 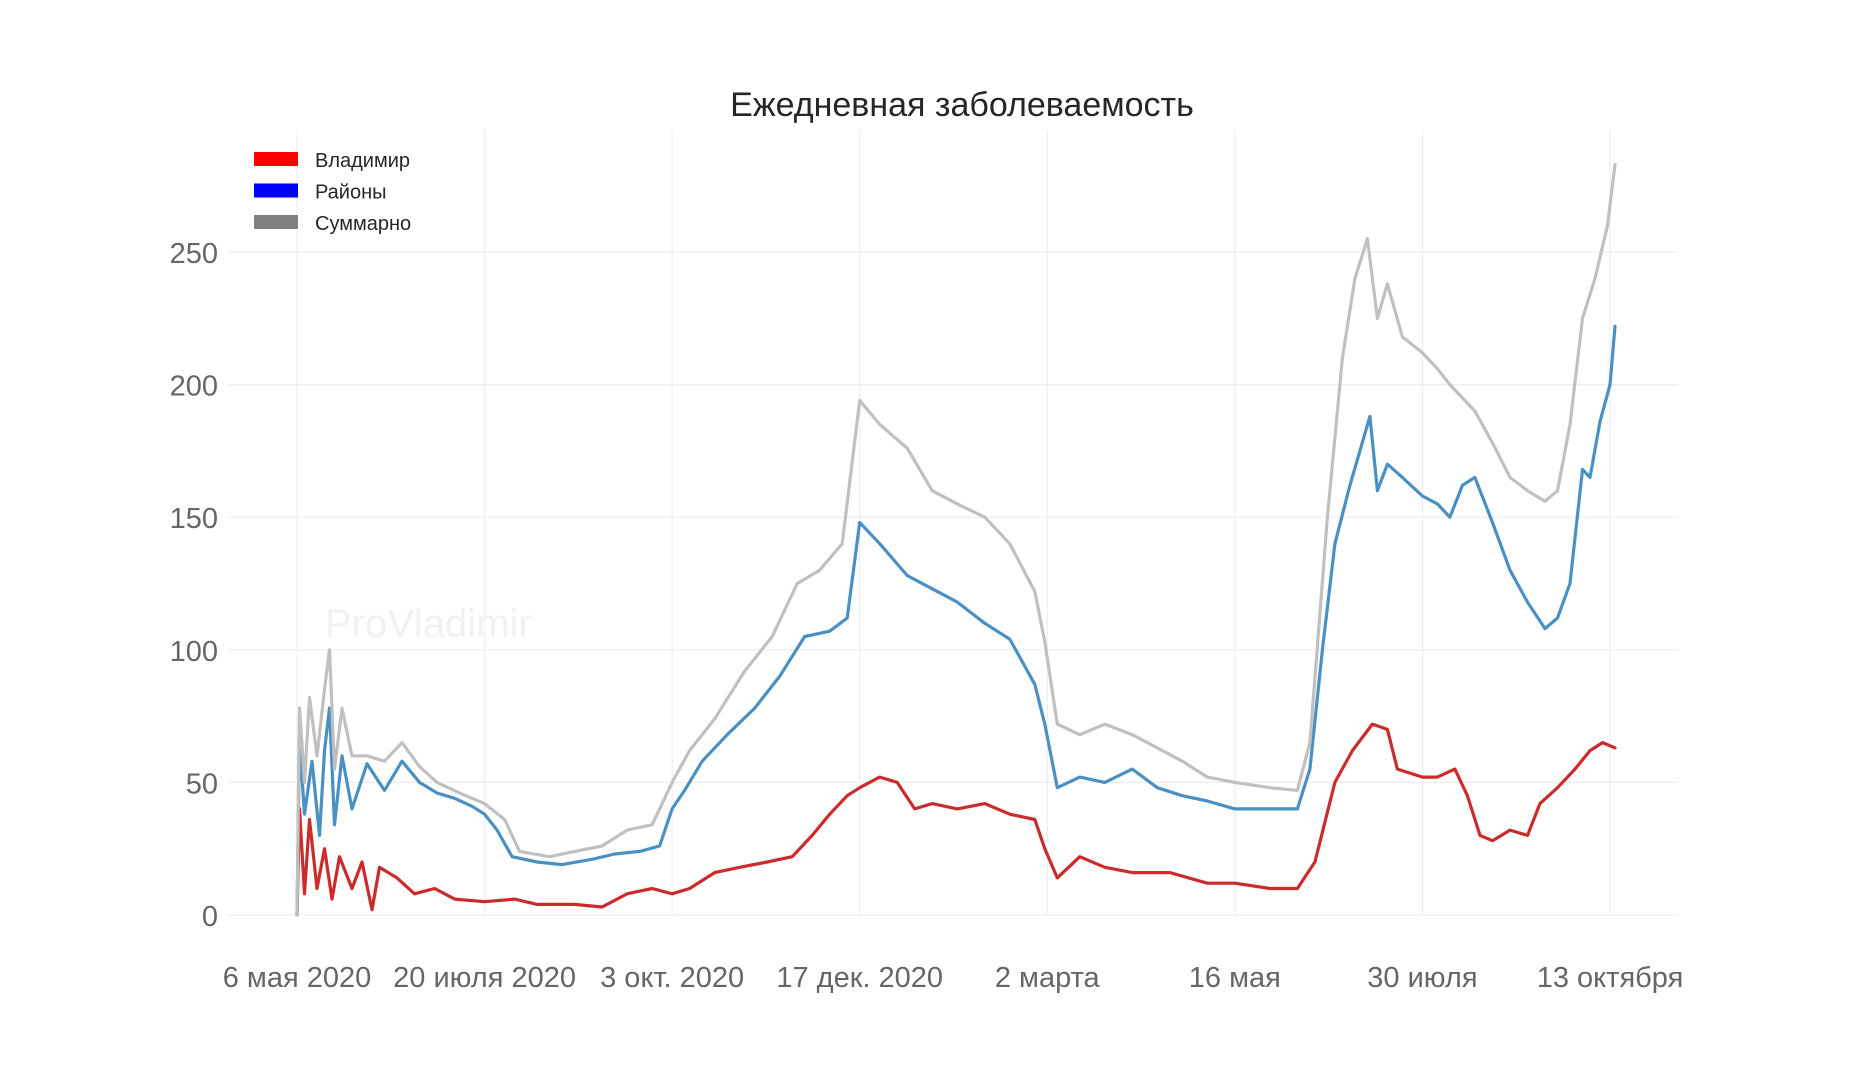 I want to click on chart-title: Ежедневная заболеваемость, so click(x=962, y=105).